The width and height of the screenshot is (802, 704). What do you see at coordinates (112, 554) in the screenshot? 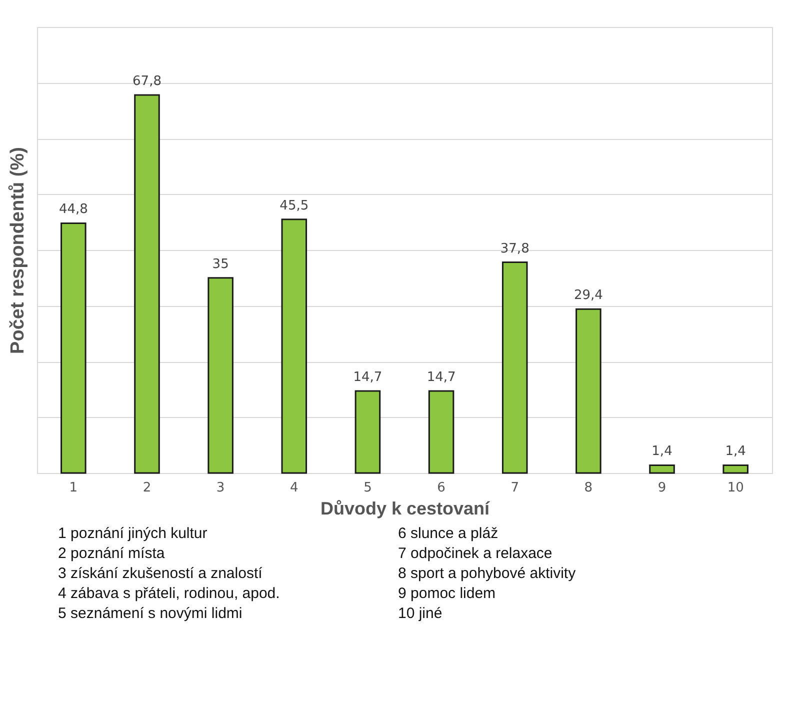
I see `text: 2 poznání místa` at bounding box center [112, 554].